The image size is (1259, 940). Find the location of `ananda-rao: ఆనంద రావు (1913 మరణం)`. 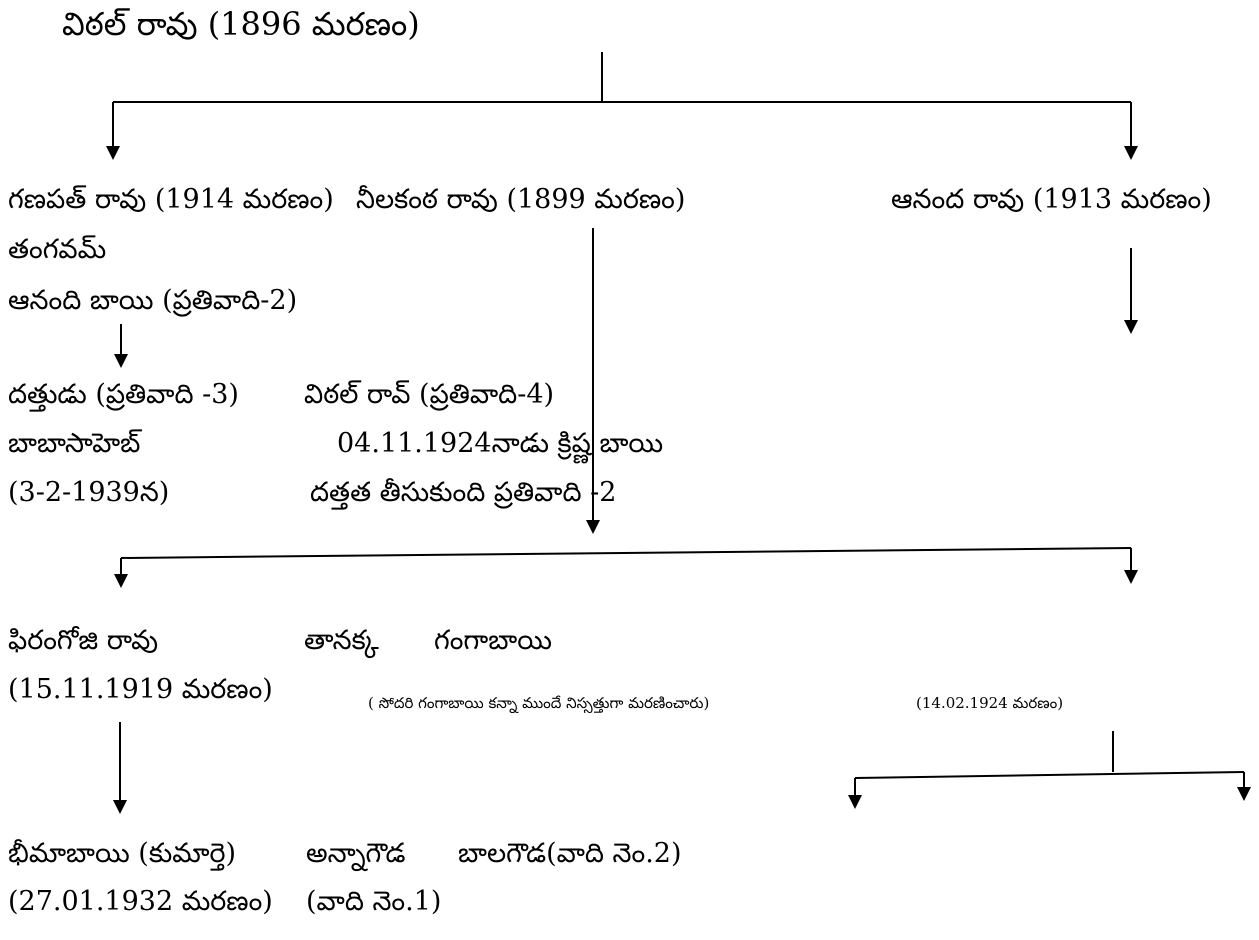

ananda-rao: ఆనంద రావు (1913 మరణం) is located at coordinates (1051, 199).